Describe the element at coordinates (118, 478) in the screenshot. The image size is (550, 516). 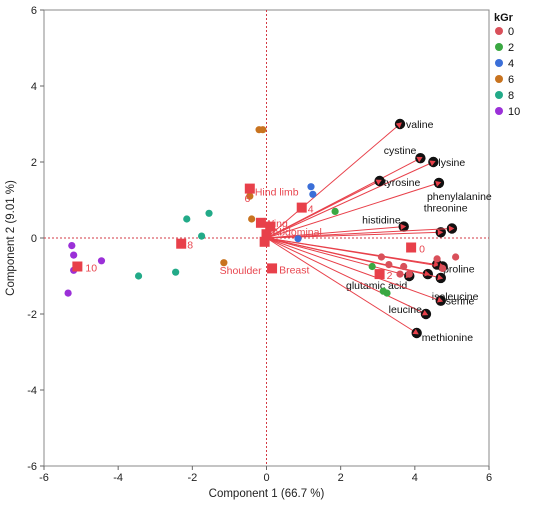
I see `x-tick-label: -4` at that location.